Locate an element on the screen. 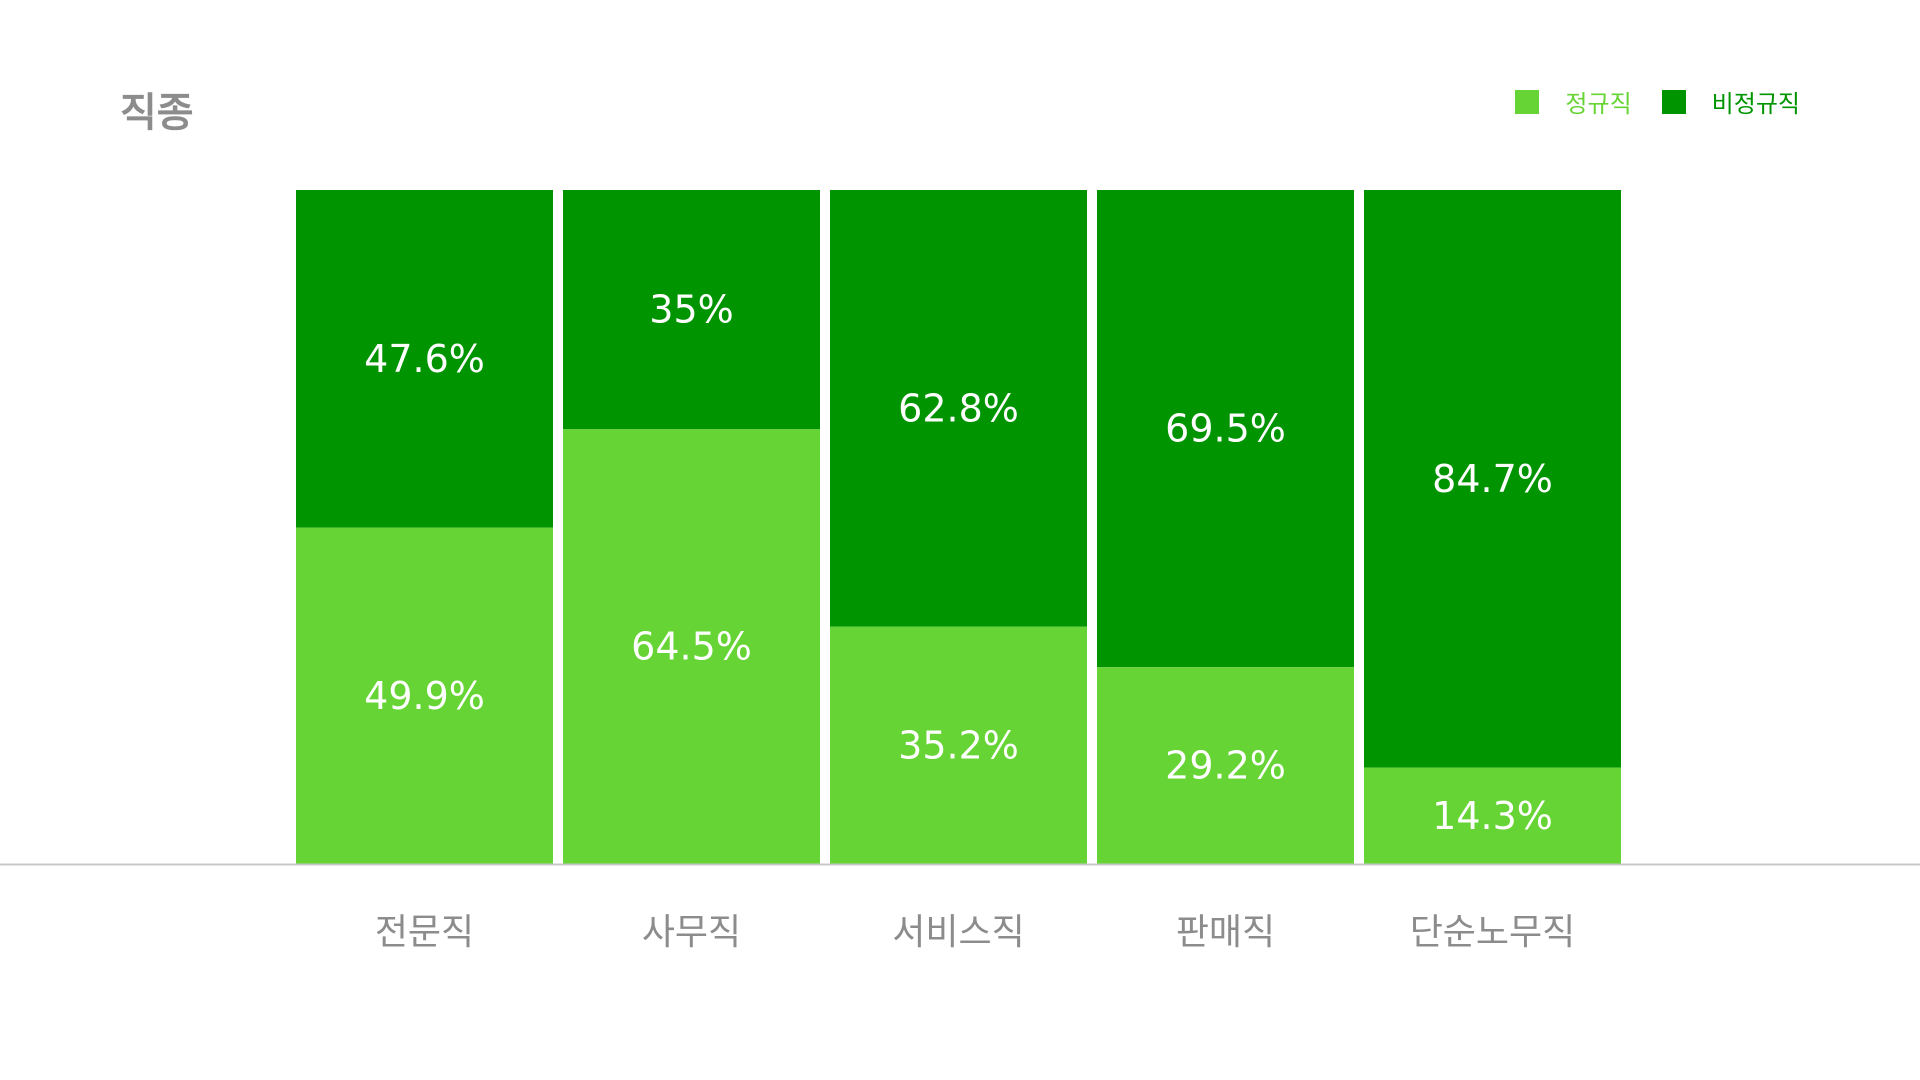  legend: 정규직 비정규직 is located at coordinates (1657, 101).